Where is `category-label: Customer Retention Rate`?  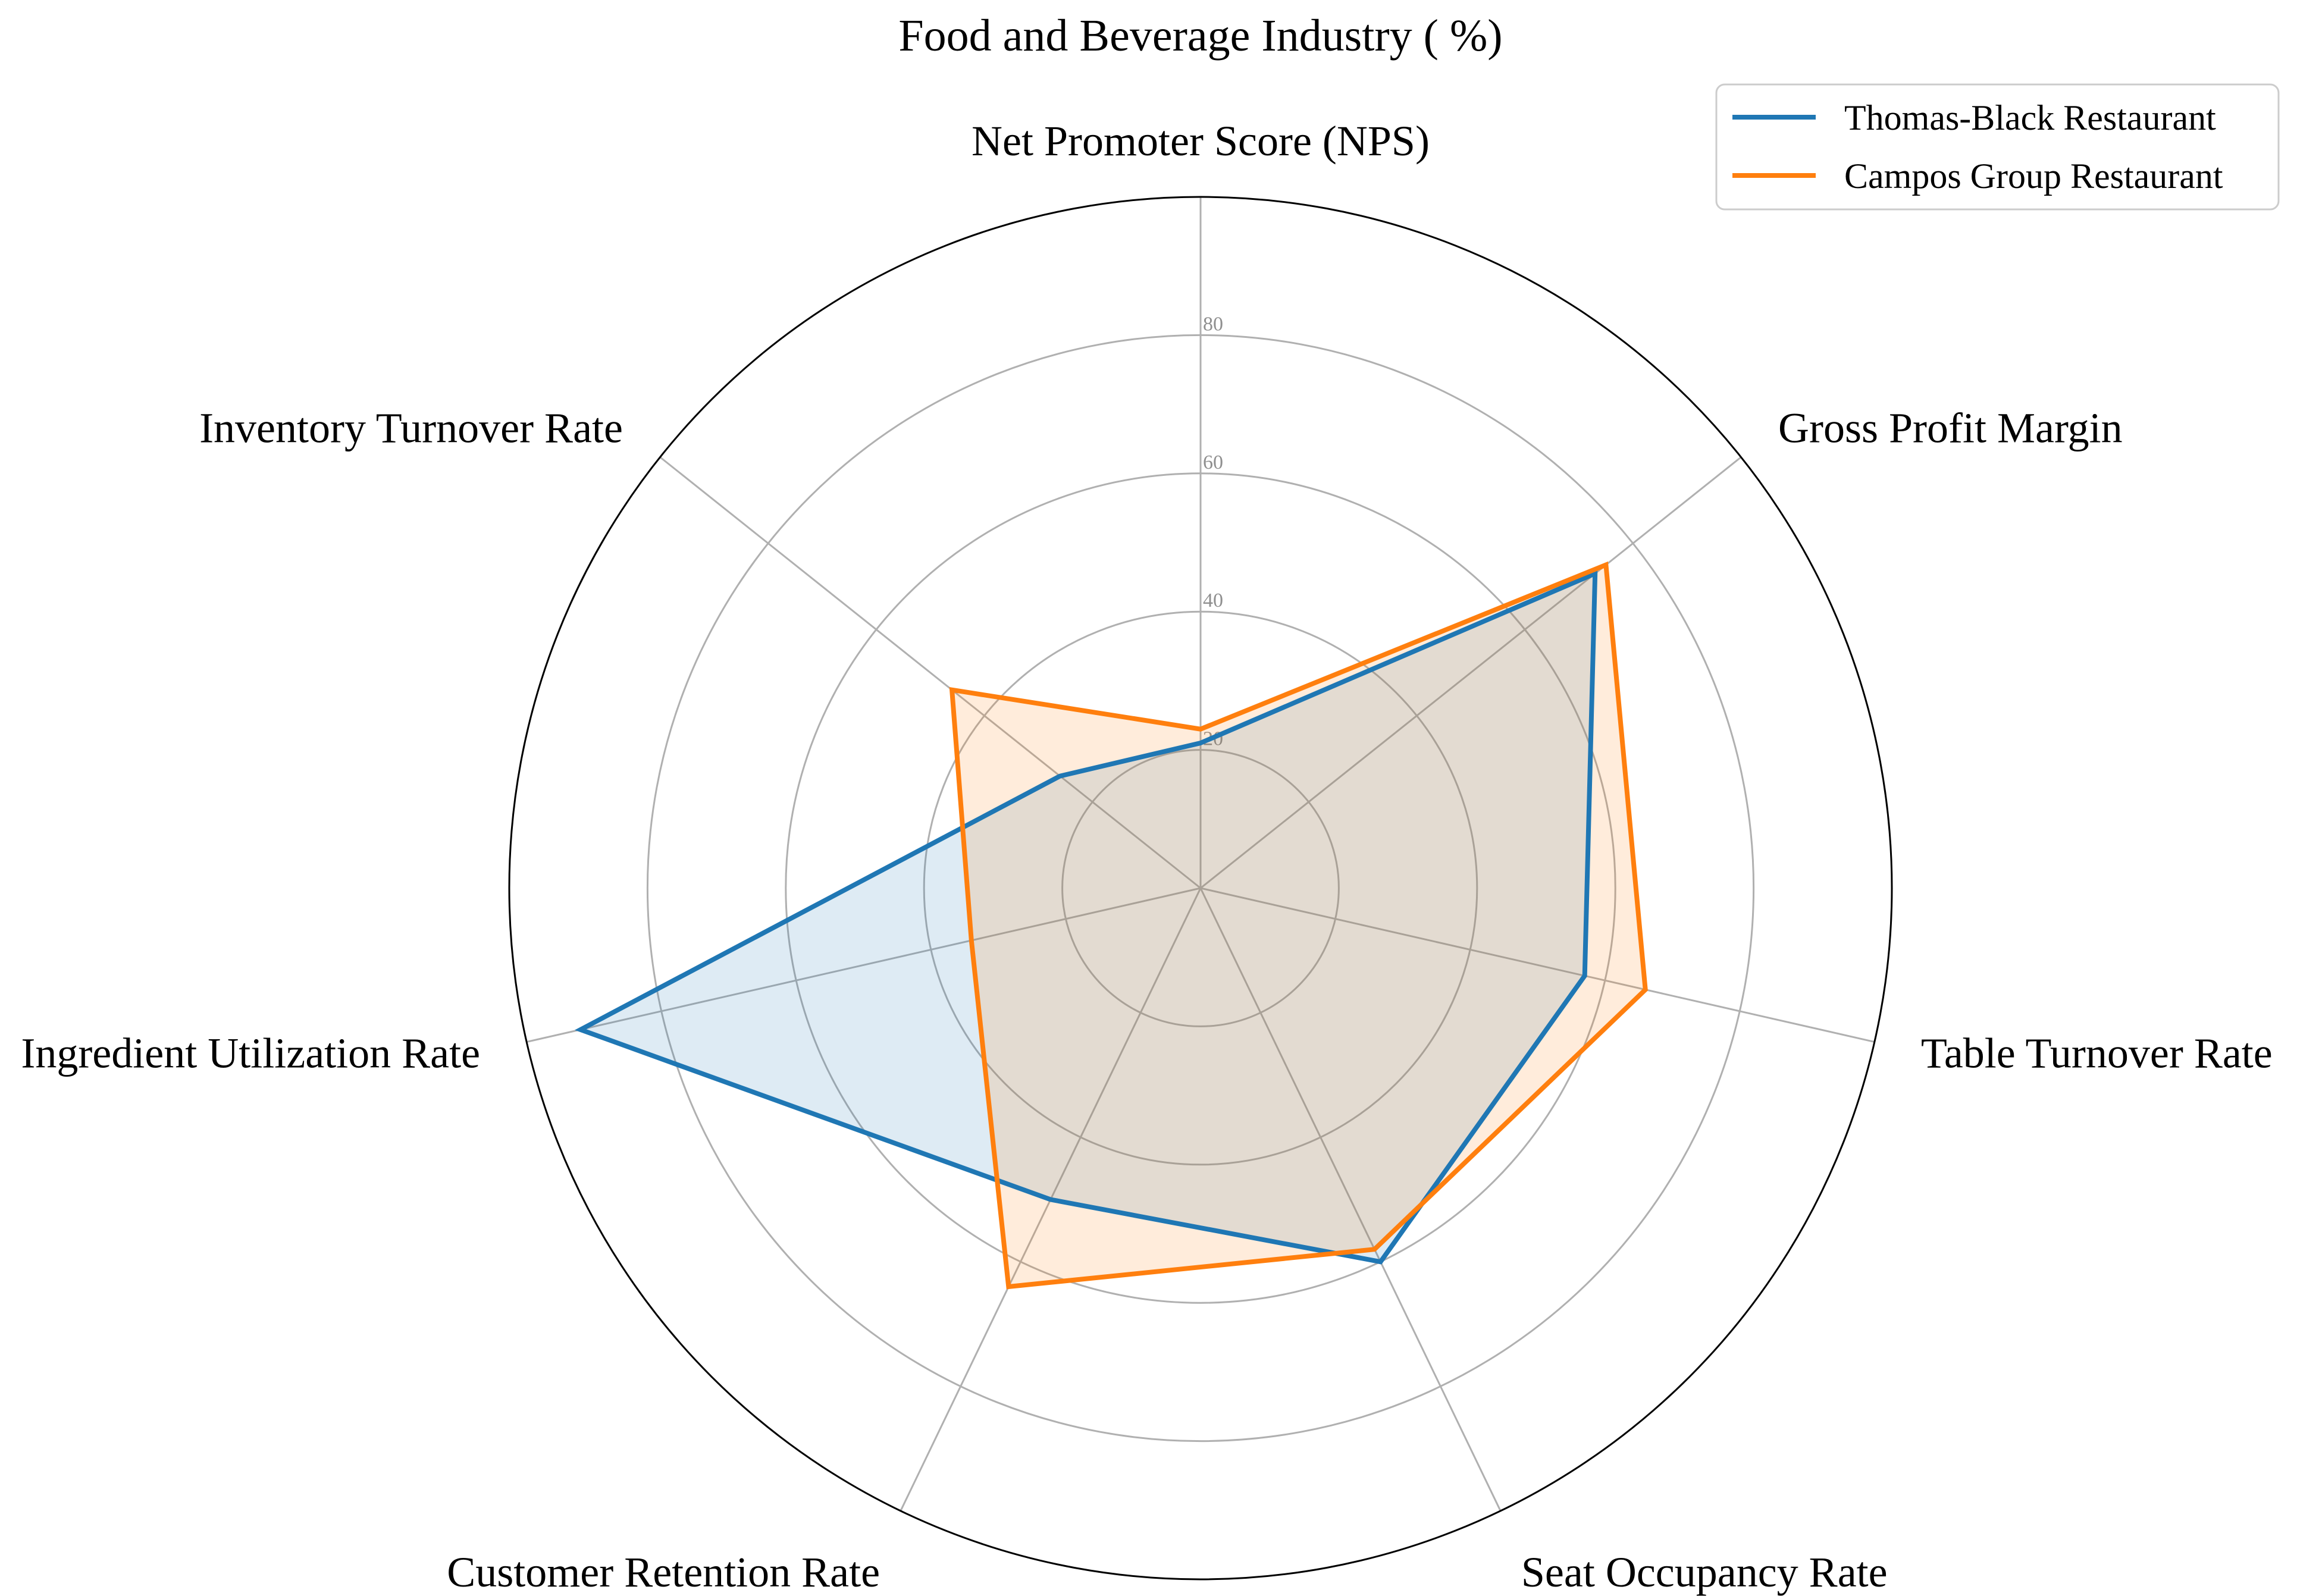 category-label: Customer Retention Rate is located at coordinates (664, 1572).